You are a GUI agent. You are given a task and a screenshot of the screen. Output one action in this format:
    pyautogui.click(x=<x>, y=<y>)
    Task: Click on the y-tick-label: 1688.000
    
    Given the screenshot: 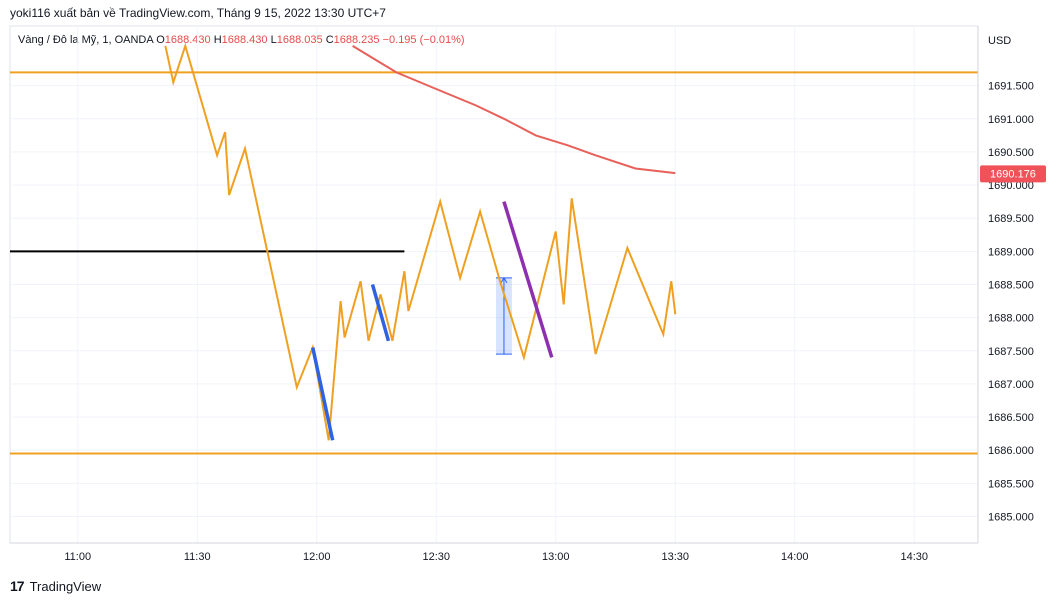 What is the action you would take?
    pyautogui.click(x=1011, y=319)
    